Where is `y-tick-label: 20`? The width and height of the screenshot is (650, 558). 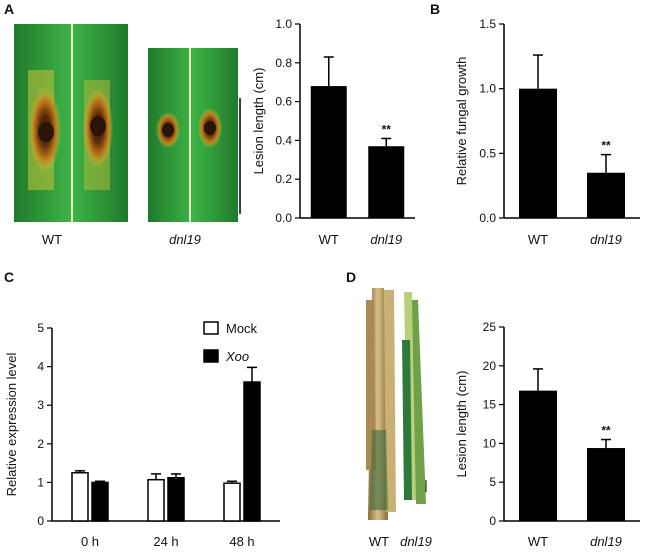 y-tick-label: 20 is located at coordinates (490, 366).